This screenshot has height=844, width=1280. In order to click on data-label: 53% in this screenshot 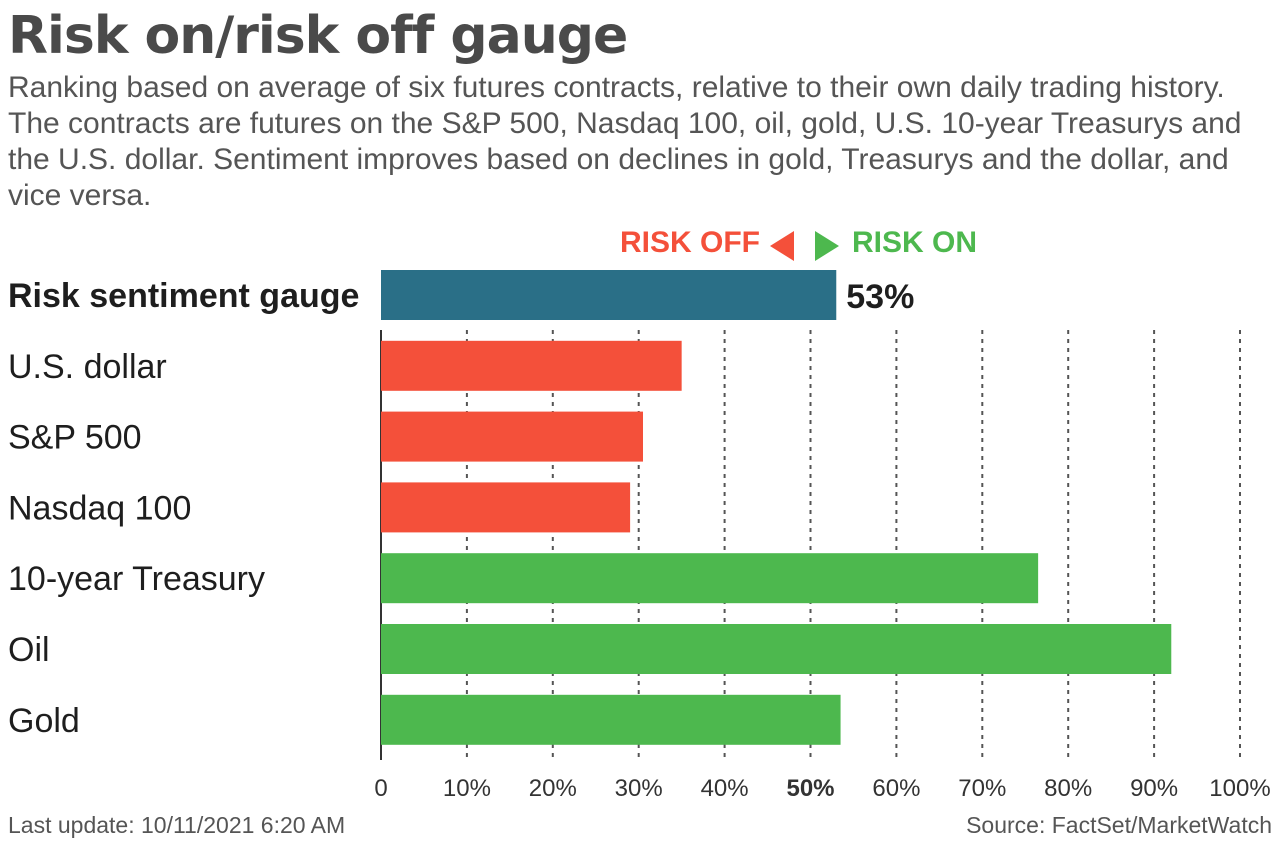, I will do `click(880, 297)`.